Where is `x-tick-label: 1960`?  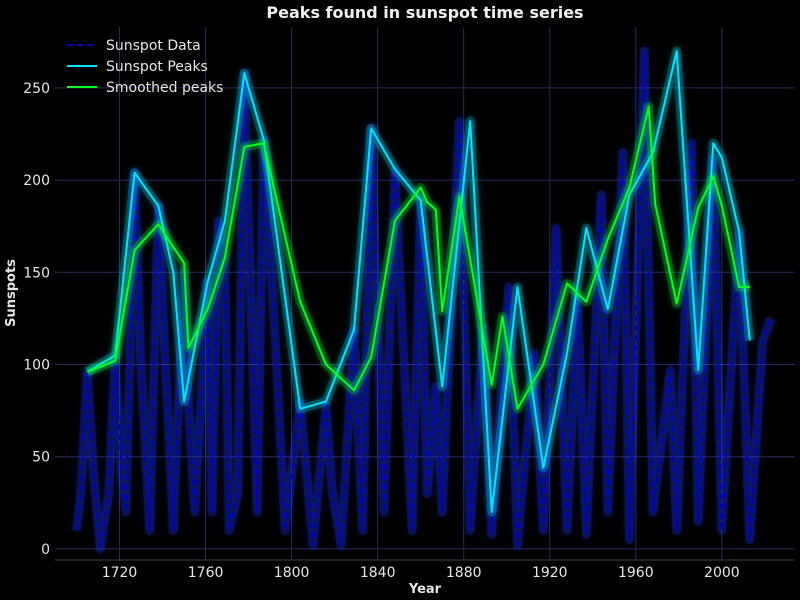
x-tick-label: 1960 is located at coordinates (636, 573).